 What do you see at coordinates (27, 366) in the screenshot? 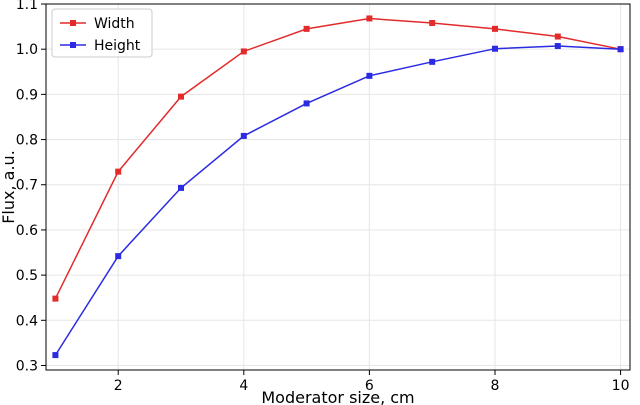
I see `y-tick-label: 0.3` at bounding box center [27, 366].